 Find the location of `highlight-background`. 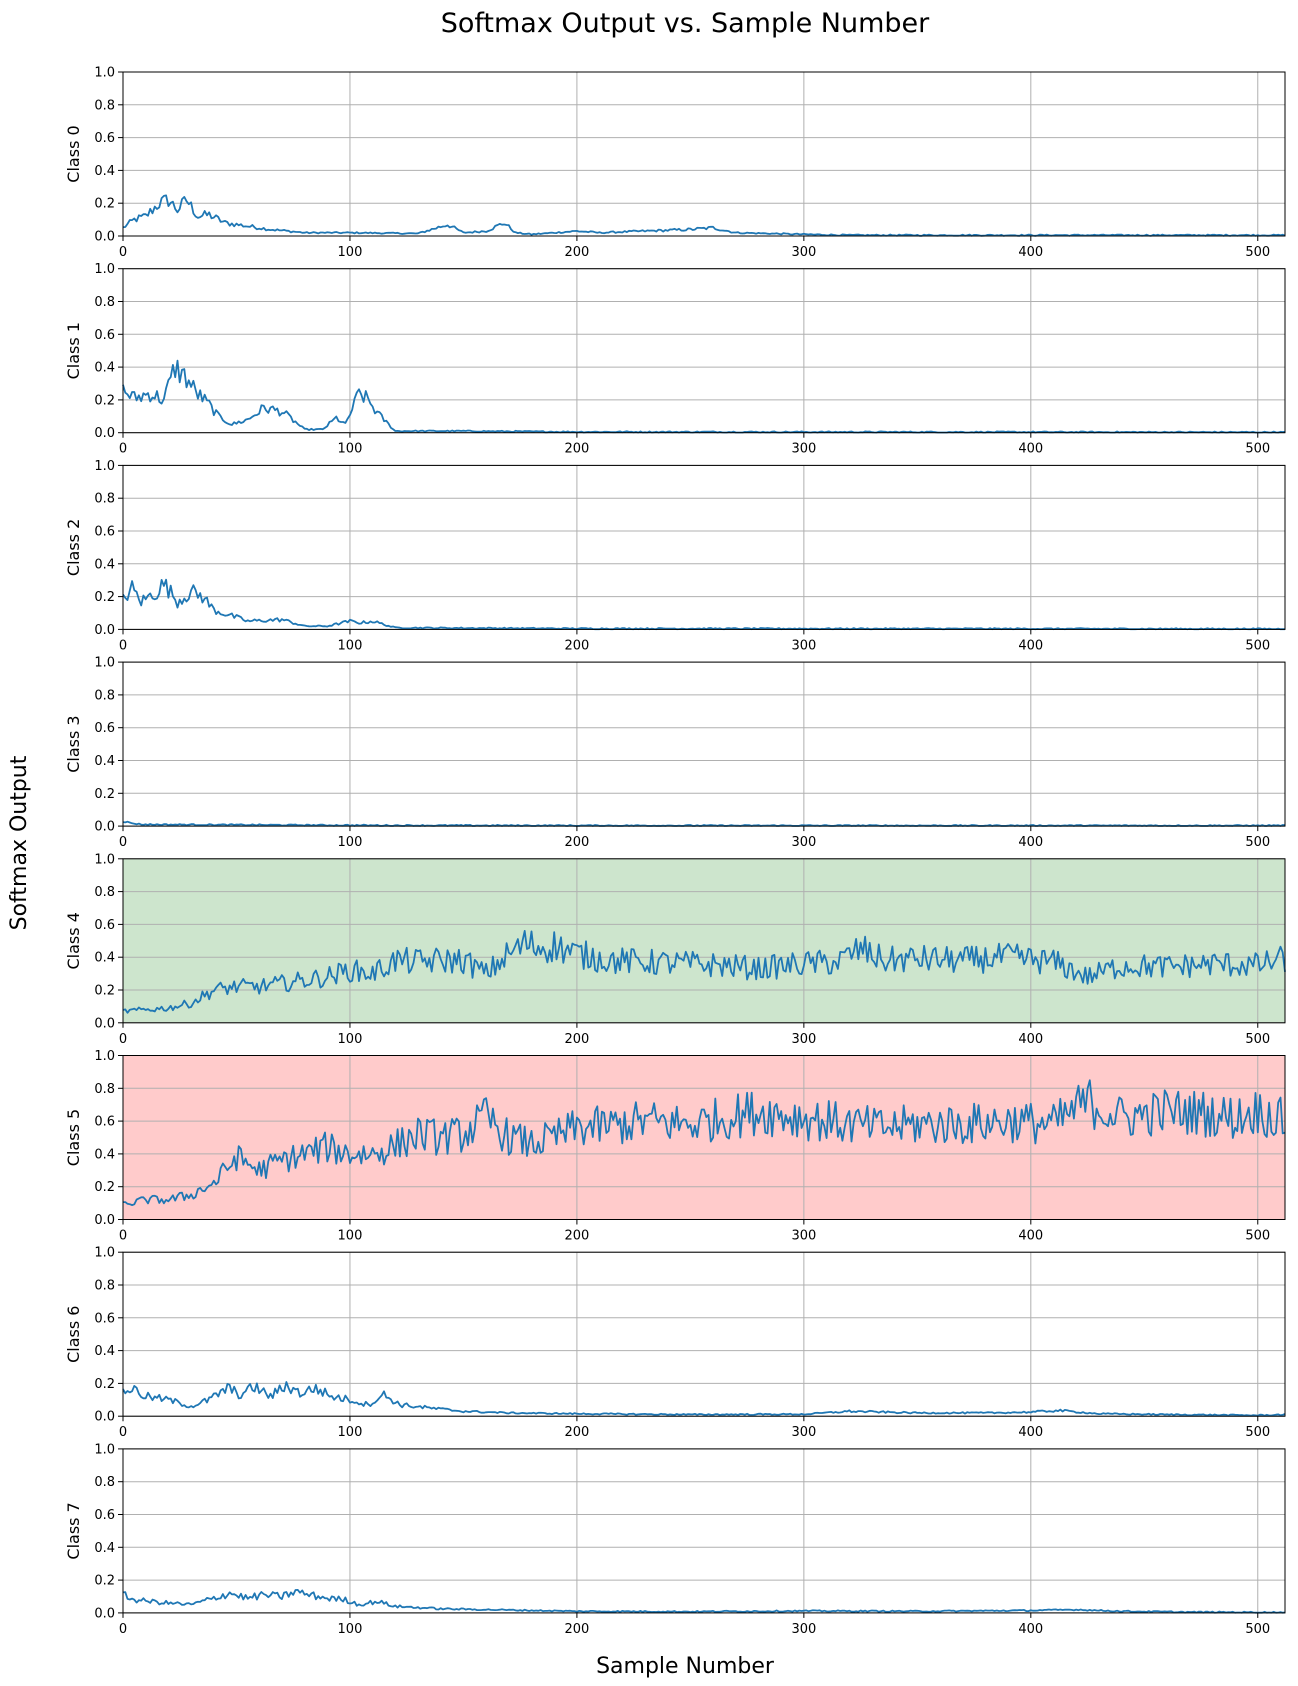

highlight-background is located at coordinates (704, 1137).